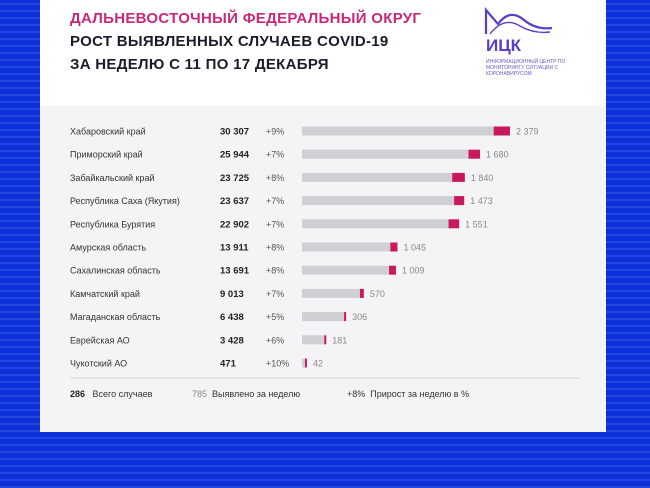 Image resolution: width=650 pixels, height=488 pixels. I want to click on total-cases-label: 471, so click(228, 364).